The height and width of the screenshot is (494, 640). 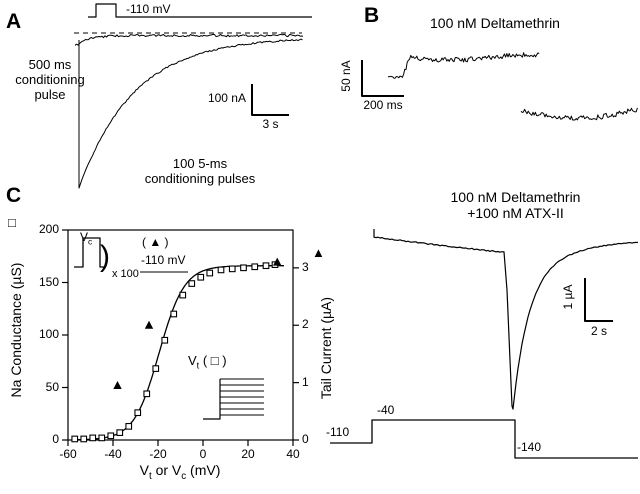 I want to click on inset-vt-legend: Vt ( □ ), so click(x=207, y=362).